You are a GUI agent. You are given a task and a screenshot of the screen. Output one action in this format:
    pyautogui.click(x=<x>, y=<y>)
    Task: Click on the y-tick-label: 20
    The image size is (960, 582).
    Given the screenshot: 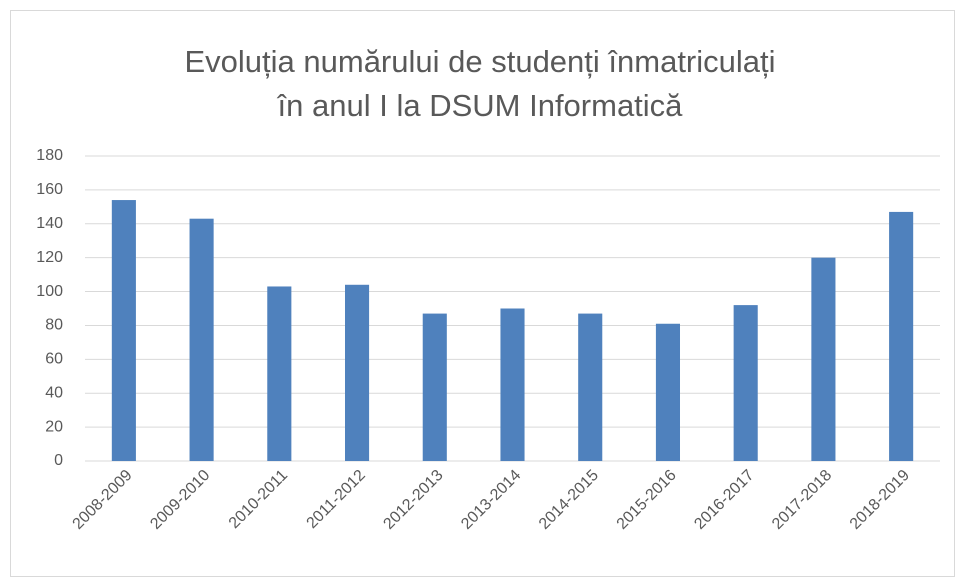 What is the action you would take?
    pyautogui.click(x=54, y=426)
    